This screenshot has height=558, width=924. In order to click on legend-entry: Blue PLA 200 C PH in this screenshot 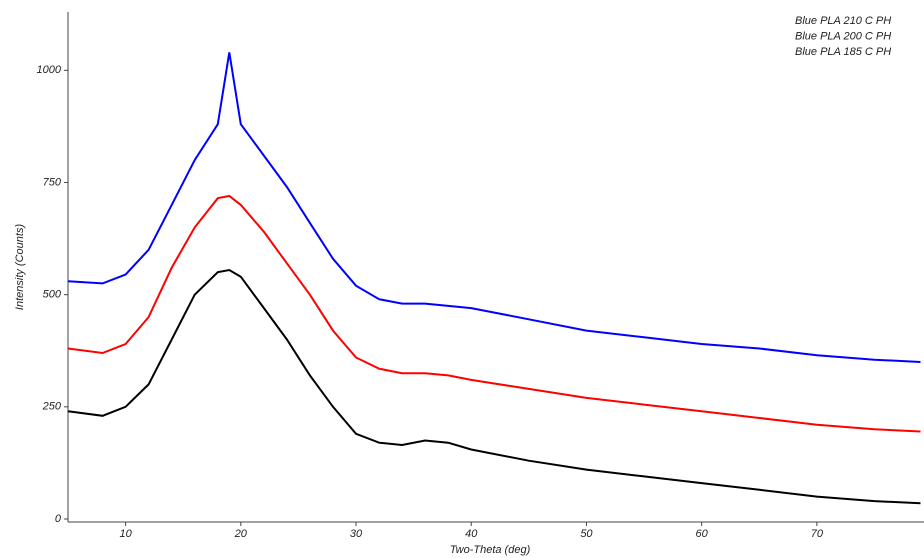, I will do `click(843, 36)`.